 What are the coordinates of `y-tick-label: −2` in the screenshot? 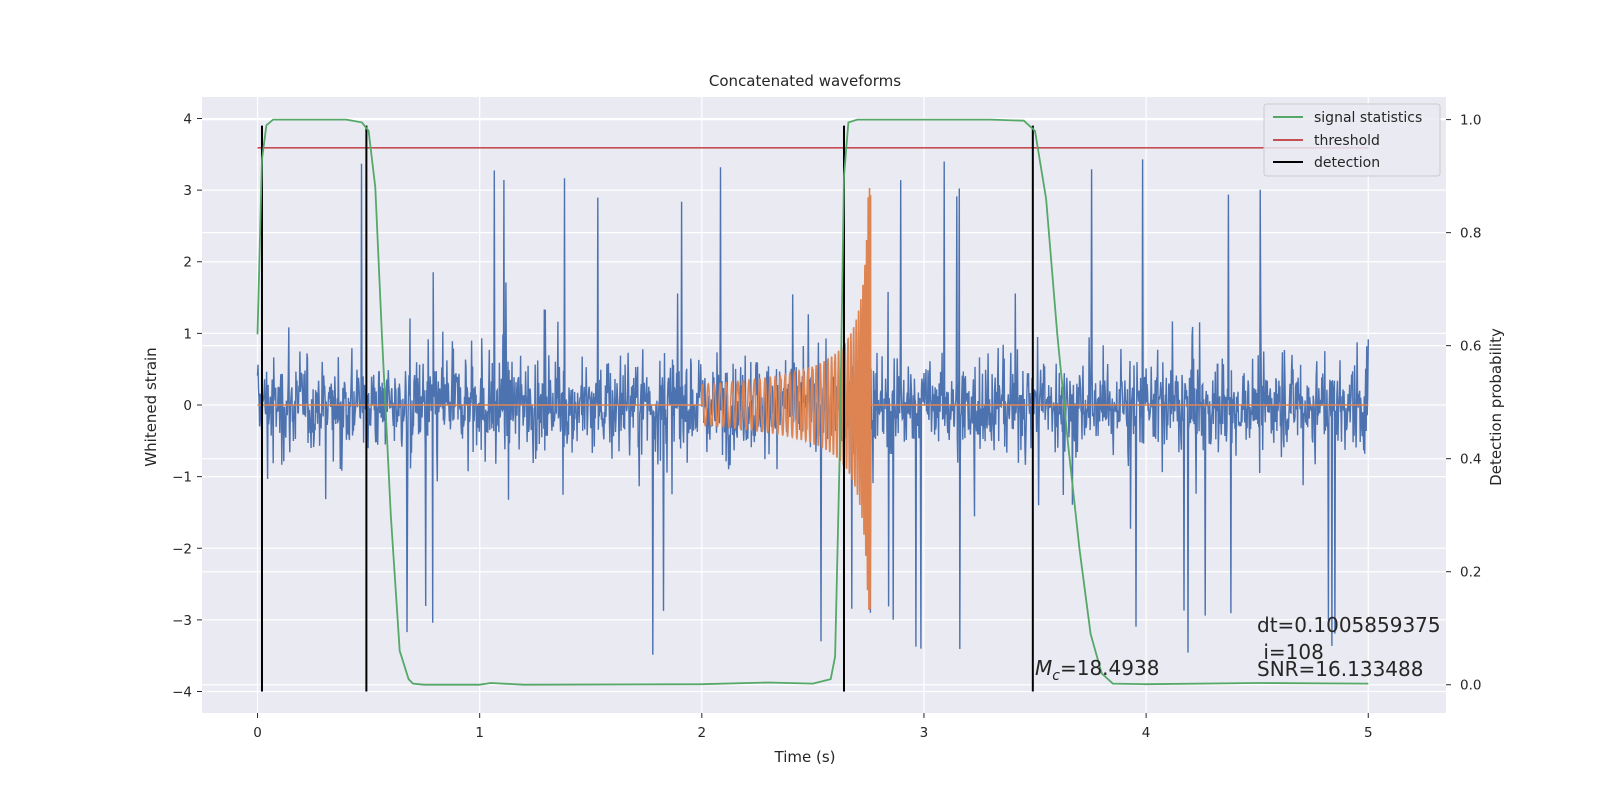 It's located at (182, 549).